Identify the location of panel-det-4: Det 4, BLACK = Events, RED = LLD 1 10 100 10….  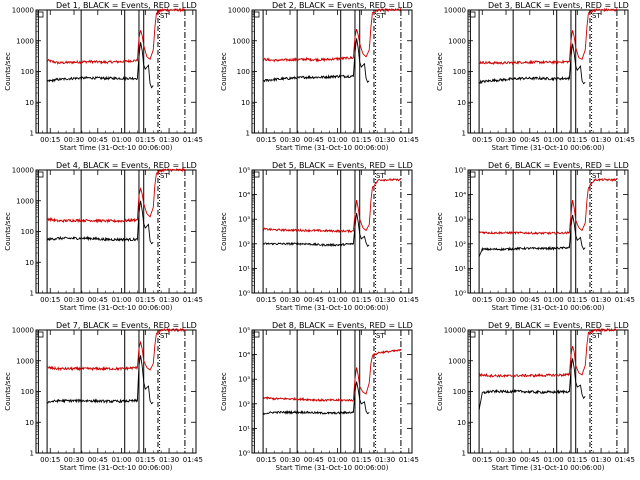
(103, 236).